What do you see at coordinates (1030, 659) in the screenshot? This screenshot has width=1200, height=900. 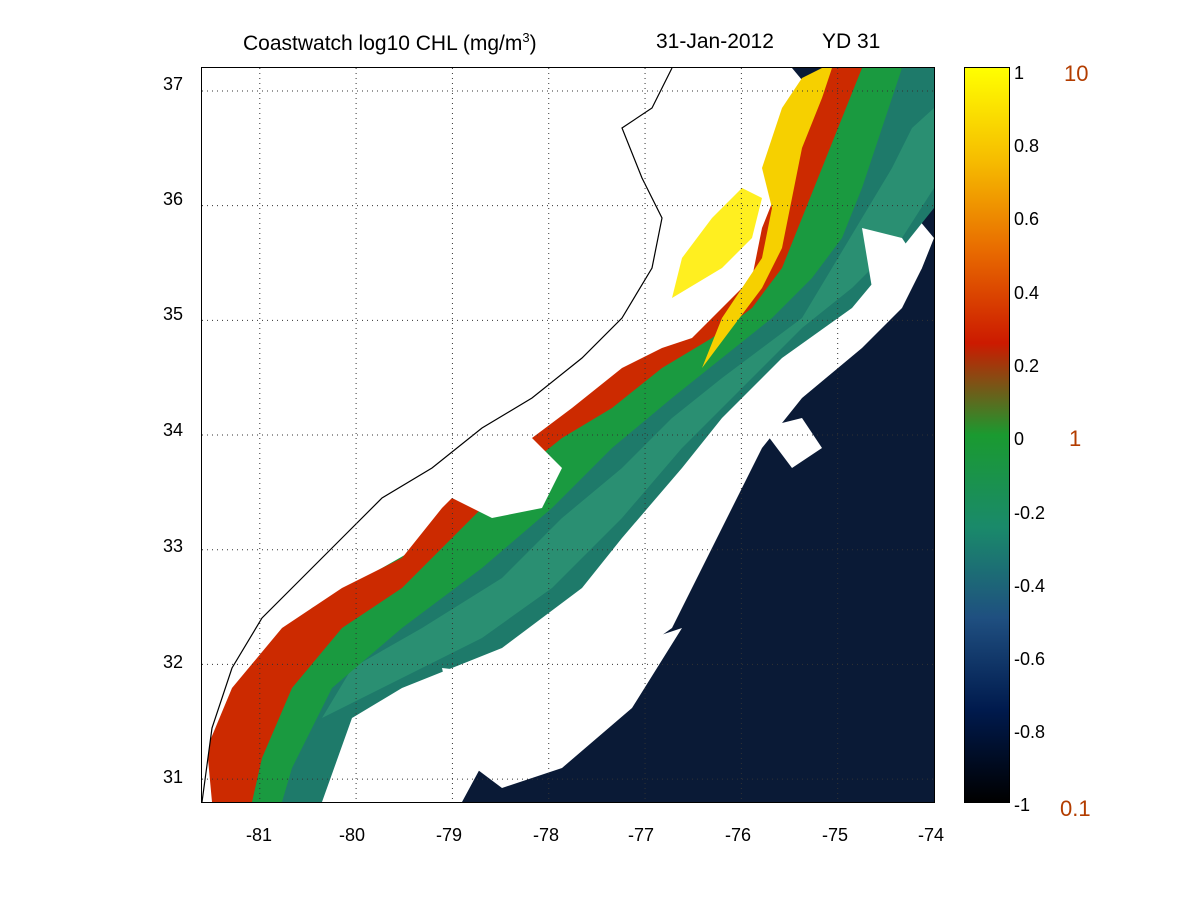 I see `colorbar-tick: -0.6` at bounding box center [1030, 659].